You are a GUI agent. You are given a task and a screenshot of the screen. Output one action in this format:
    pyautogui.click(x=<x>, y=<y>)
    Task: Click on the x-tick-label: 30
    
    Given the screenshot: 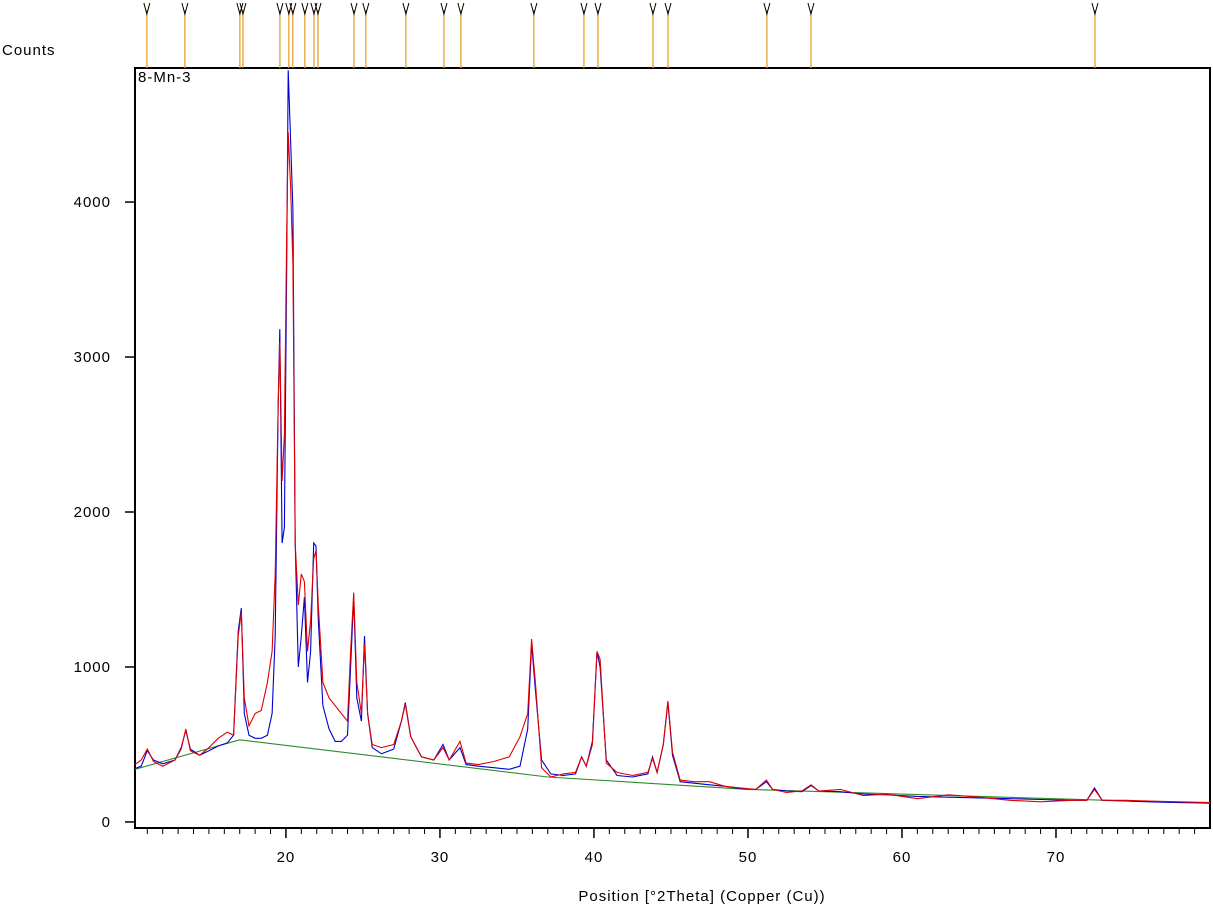 What is the action you would take?
    pyautogui.click(x=440, y=857)
    